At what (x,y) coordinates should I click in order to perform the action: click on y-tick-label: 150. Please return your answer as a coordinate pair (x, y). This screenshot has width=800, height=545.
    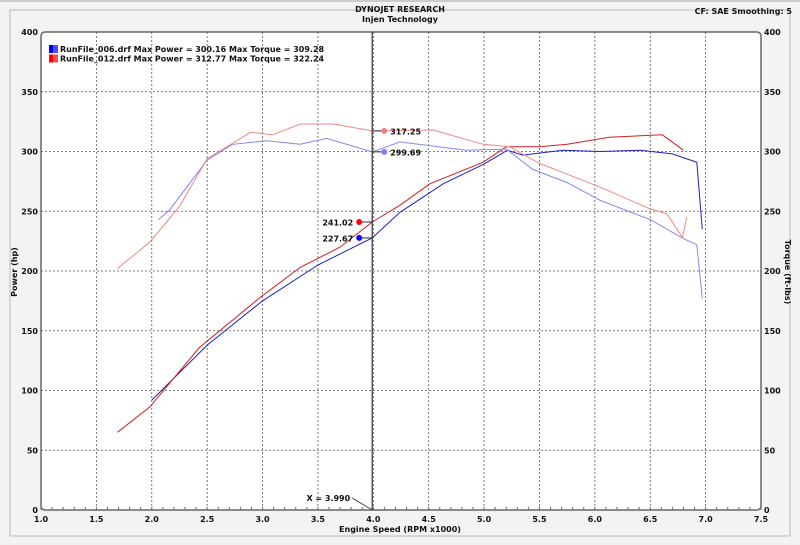
    Looking at the image, I should click on (29, 331).